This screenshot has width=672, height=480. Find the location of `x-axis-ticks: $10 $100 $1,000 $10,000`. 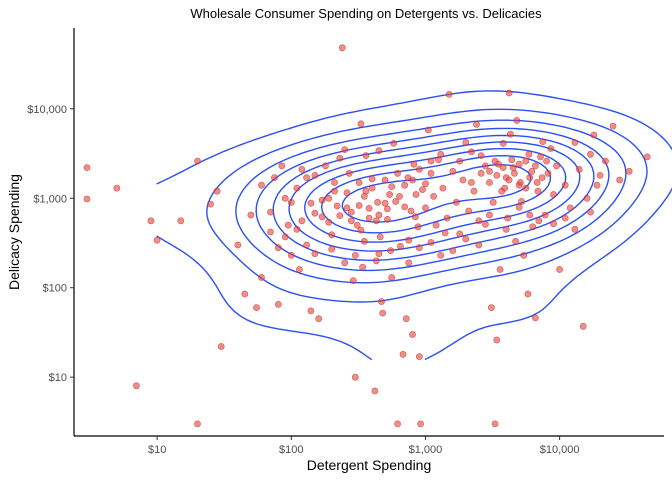

x-axis-ticks: $10 $100 $1,000 $10,000 is located at coordinates (363, 446).